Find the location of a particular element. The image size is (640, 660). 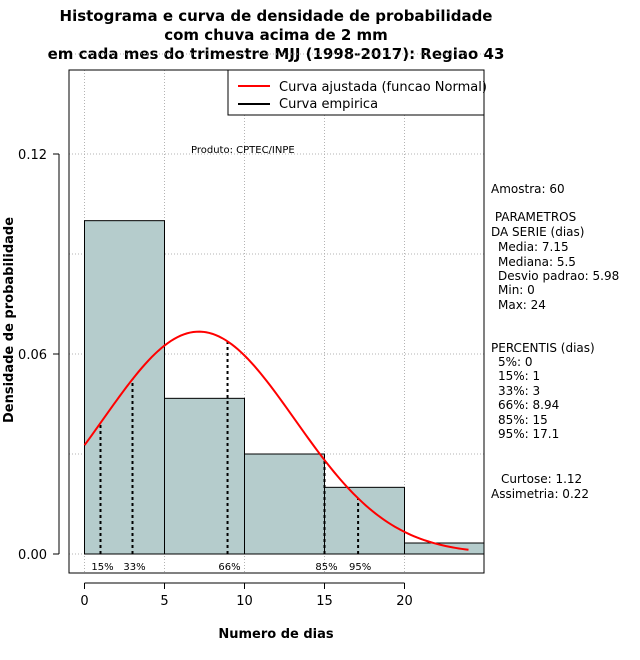

param-media: Media: 7.15 is located at coordinates (533, 247).